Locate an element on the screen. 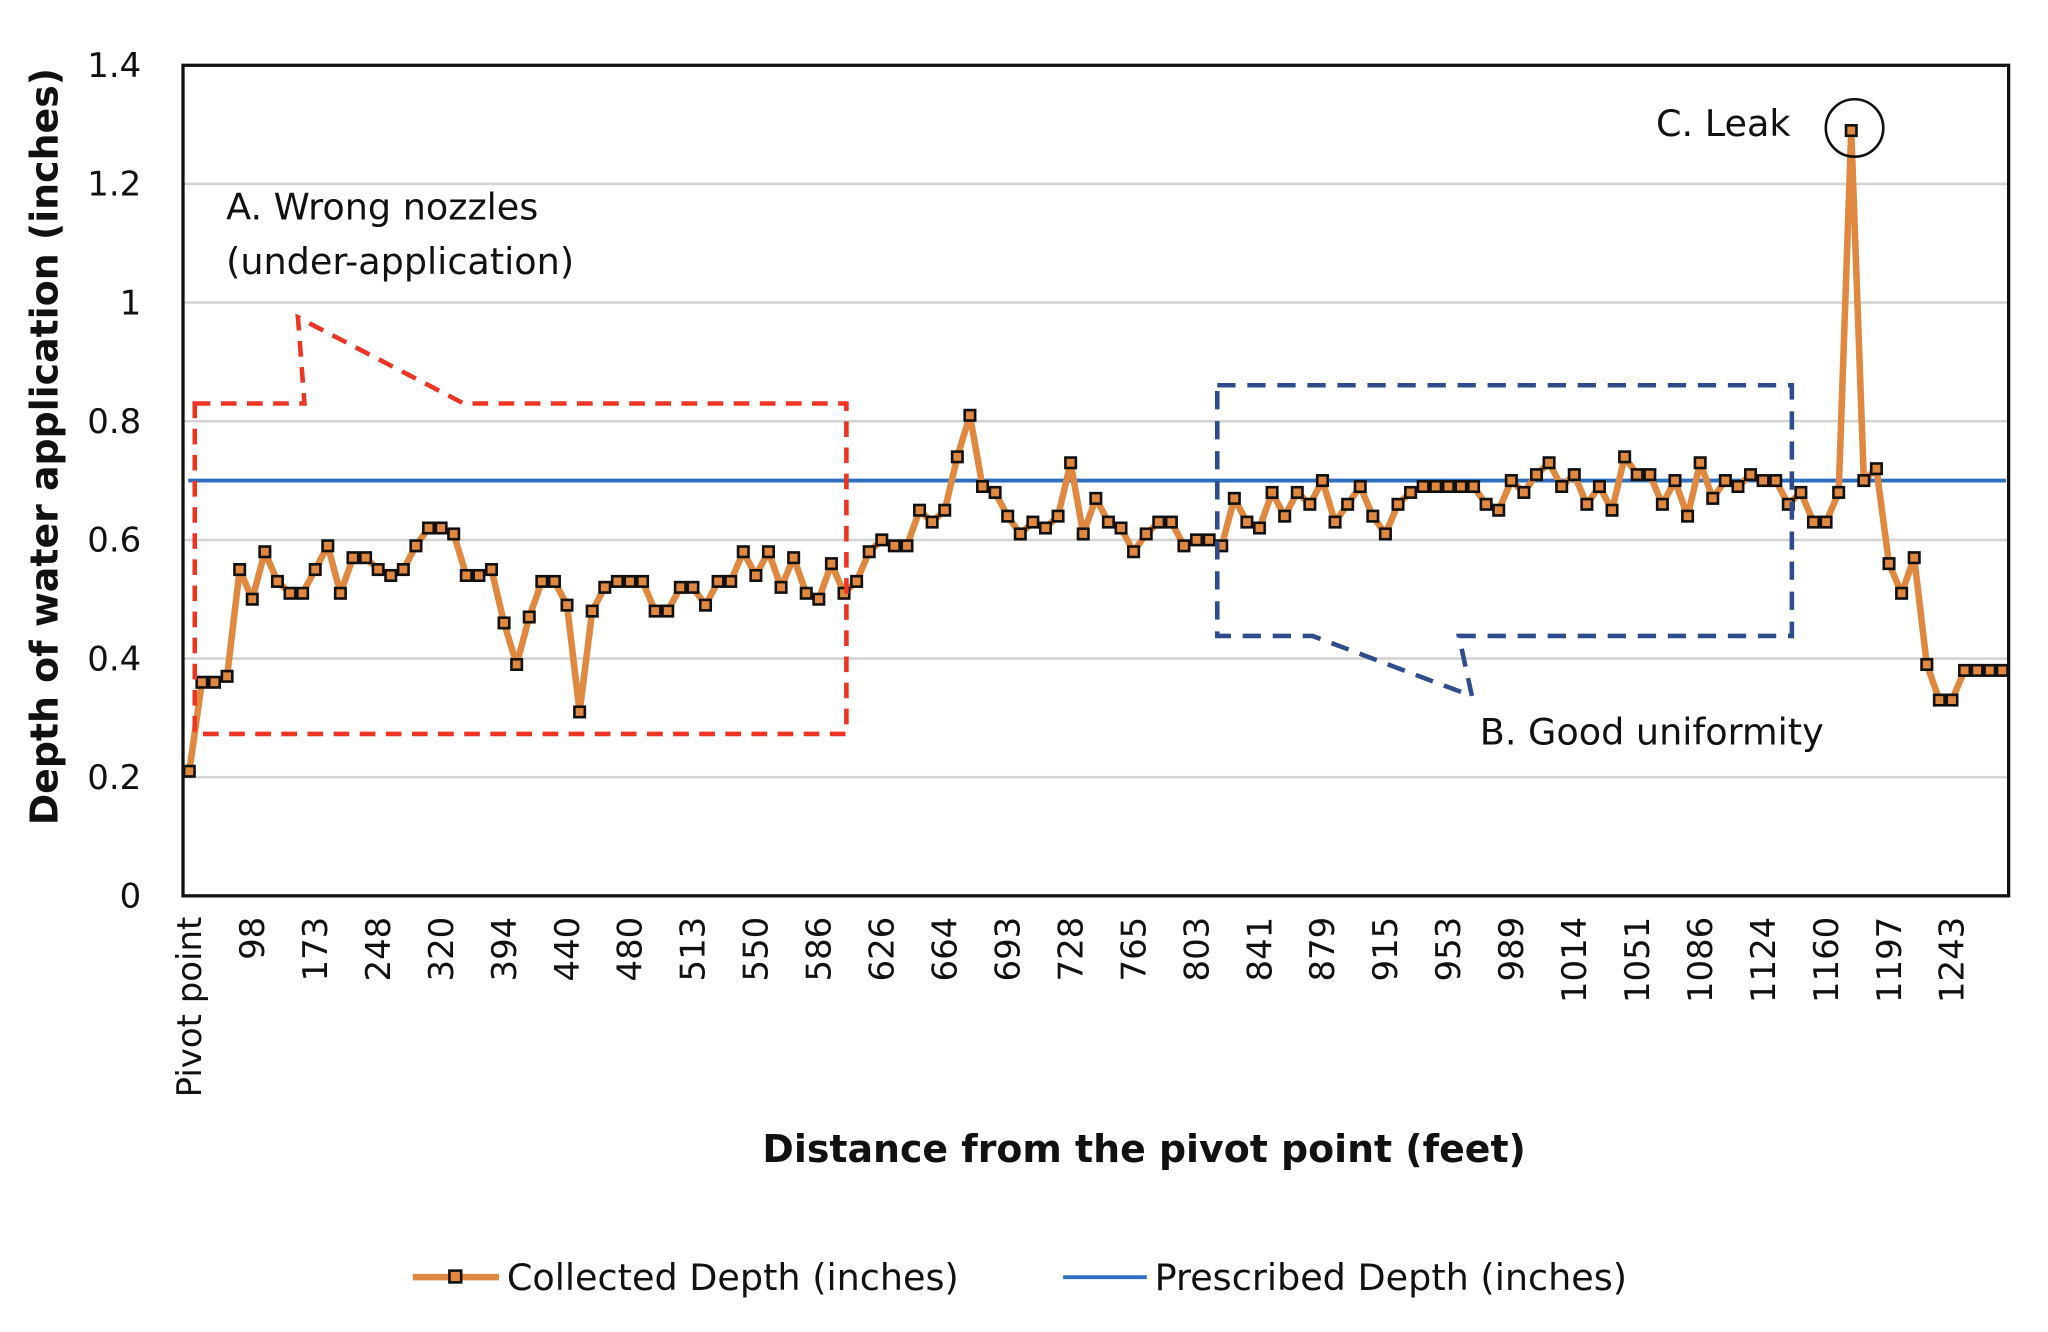 This screenshot has height=1332, width=2048. y-tick-label: 0.2 is located at coordinates (114, 778).